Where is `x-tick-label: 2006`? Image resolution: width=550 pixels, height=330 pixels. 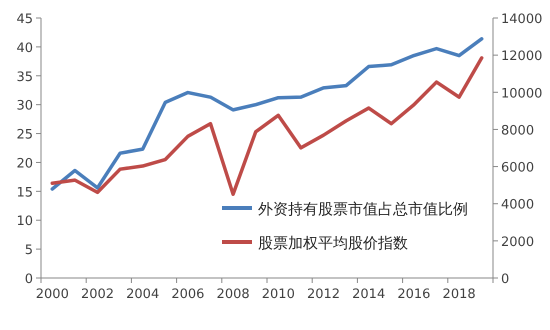
x-tick-label: 2006 is located at coordinates (187, 294).